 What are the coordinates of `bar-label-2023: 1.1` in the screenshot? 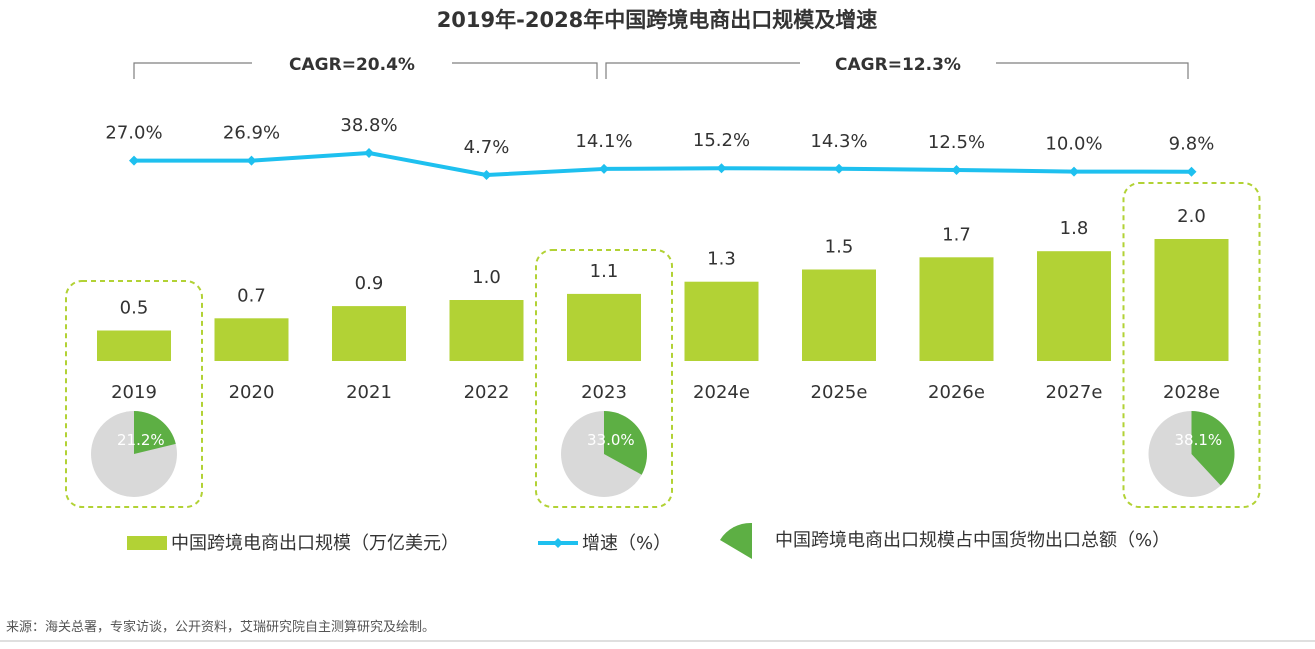 It's located at (604, 271).